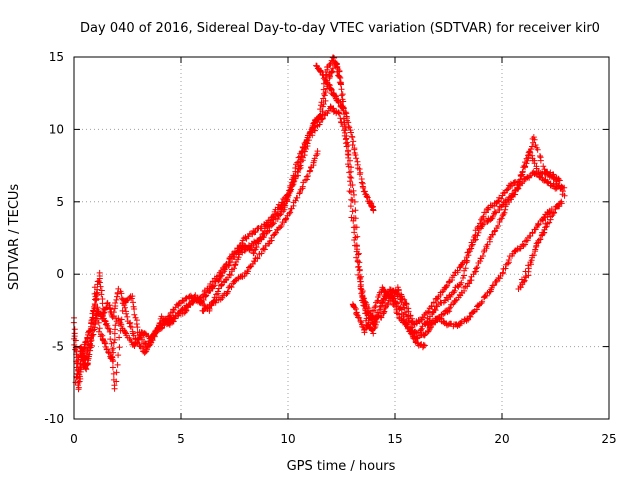 This screenshot has width=640, height=480. What do you see at coordinates (56, 57) in the screenshot?
I see `y-tick-label: 15` at bounding box center [56, 57].